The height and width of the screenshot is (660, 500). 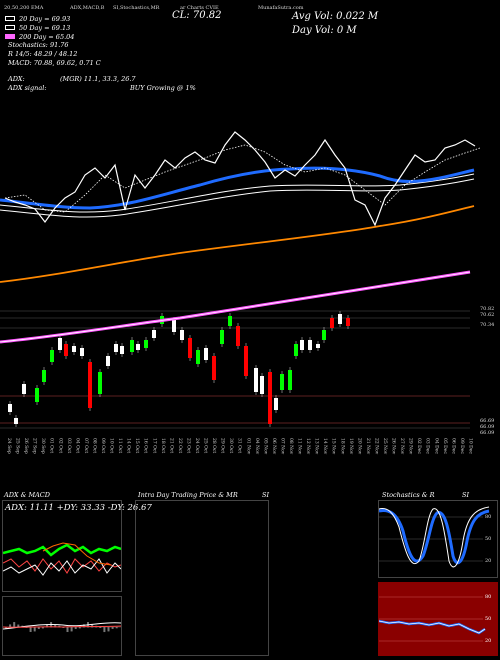 What do you see at coordinates (237, 244) in the screenshot?
I see `orange-ema-line` at bounding box center [237, 244].